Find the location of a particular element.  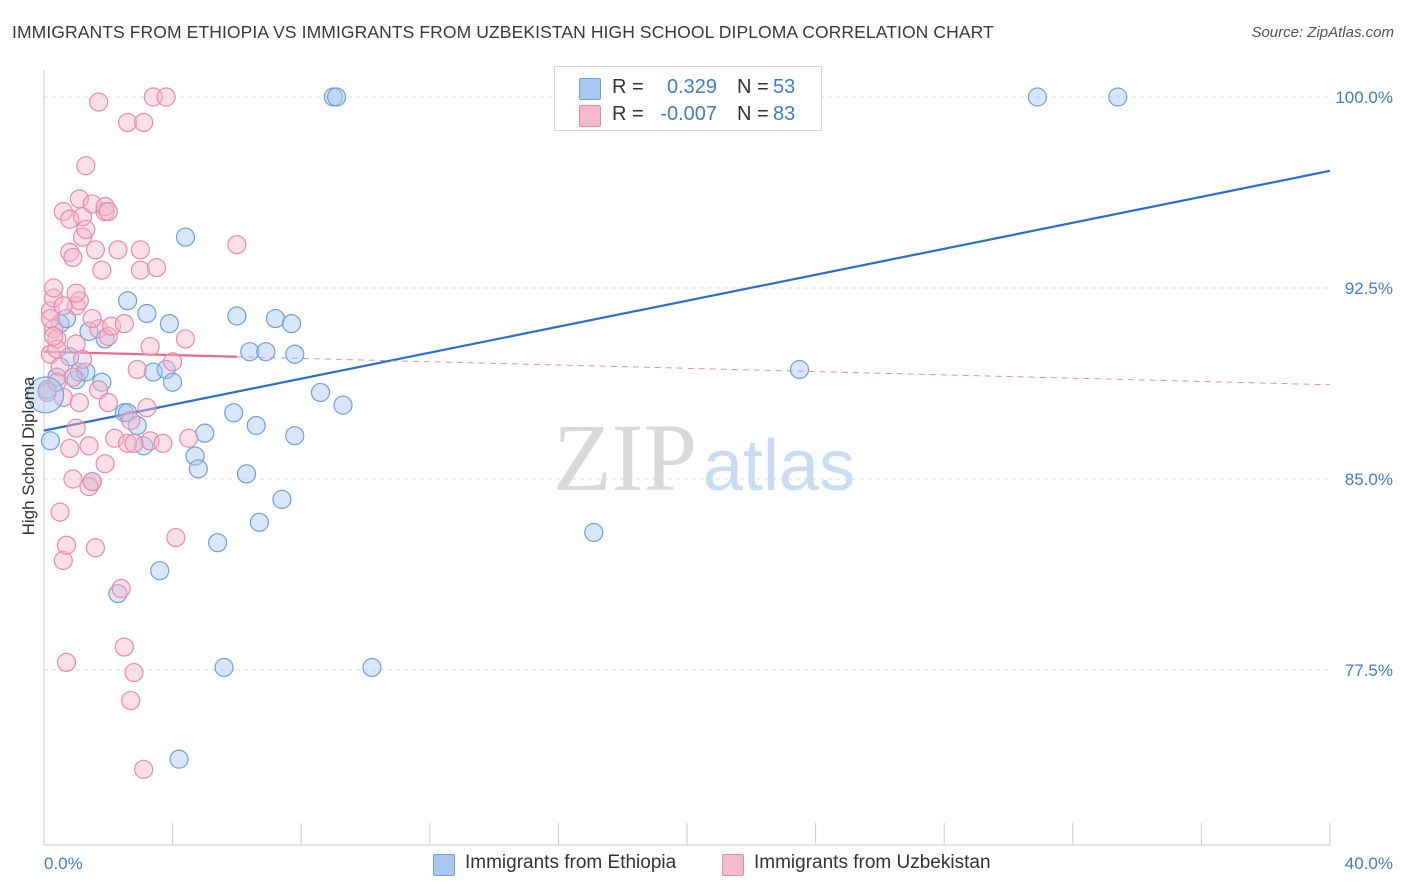

legend-r-value: -0.007 is located at coordinates (688, 114).